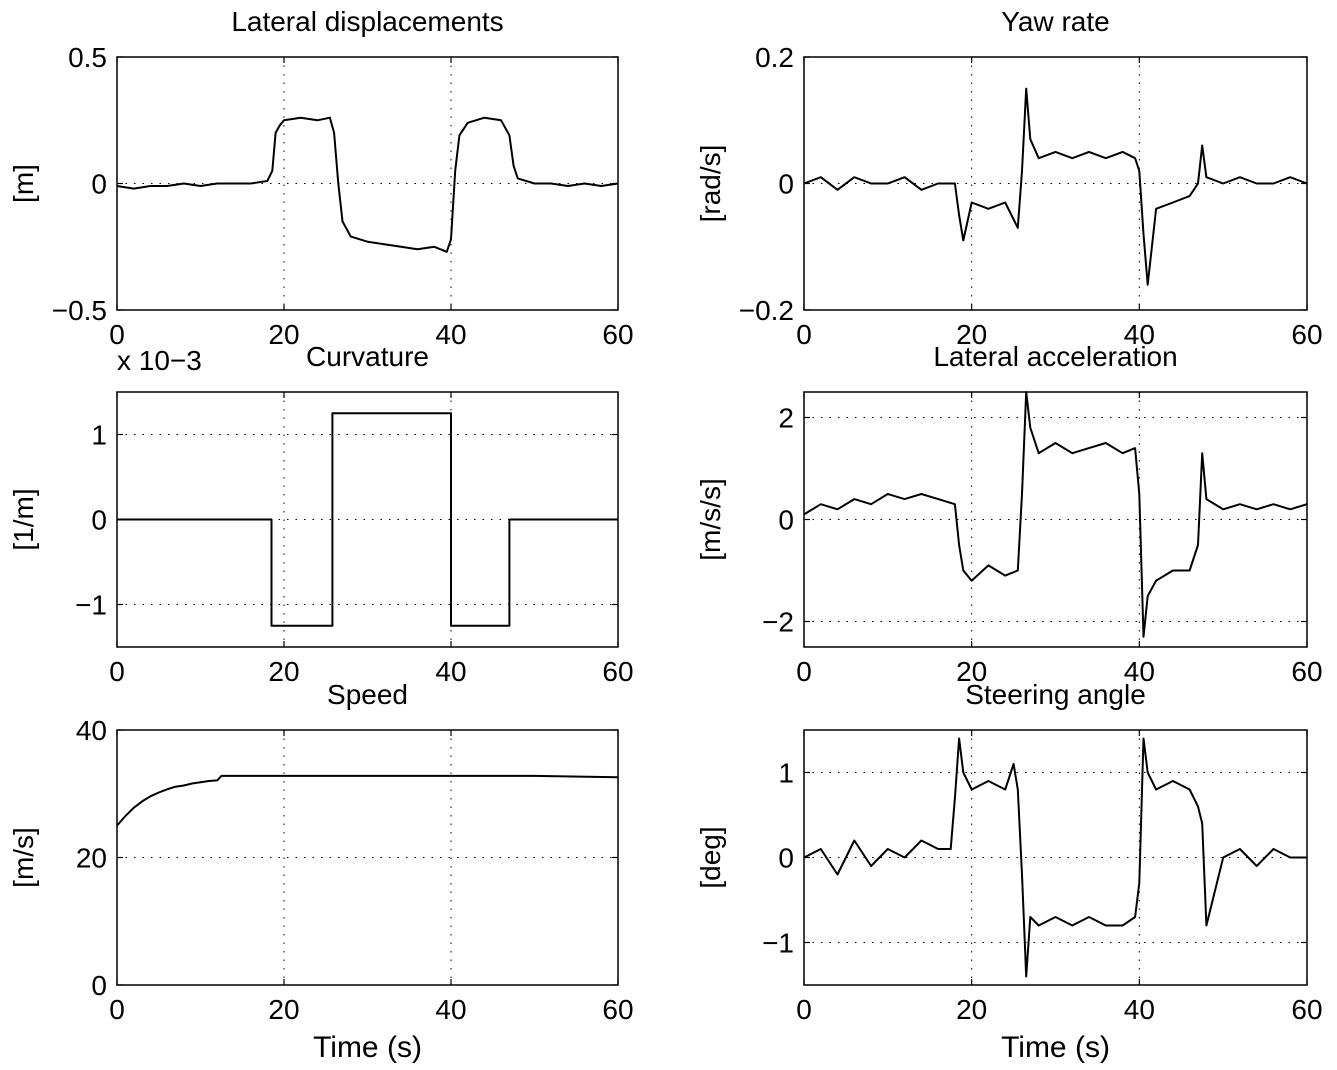  I want to click on y-tick-label: 0.2, so click(774, 57).